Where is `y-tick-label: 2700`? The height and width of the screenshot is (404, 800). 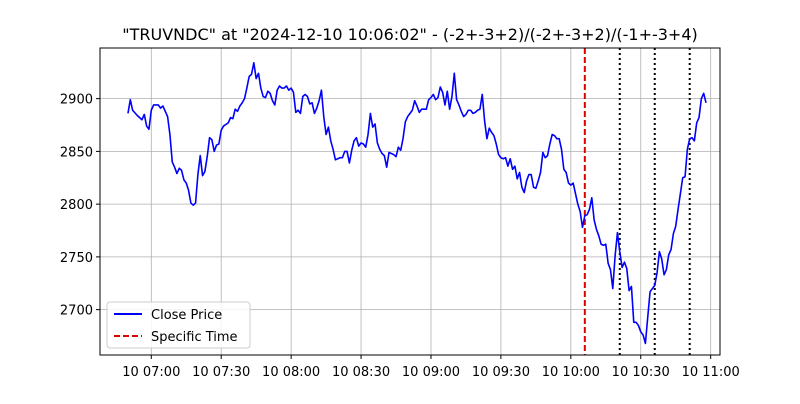 y-tick-label: 2700 is located at coordinates (76, 311).